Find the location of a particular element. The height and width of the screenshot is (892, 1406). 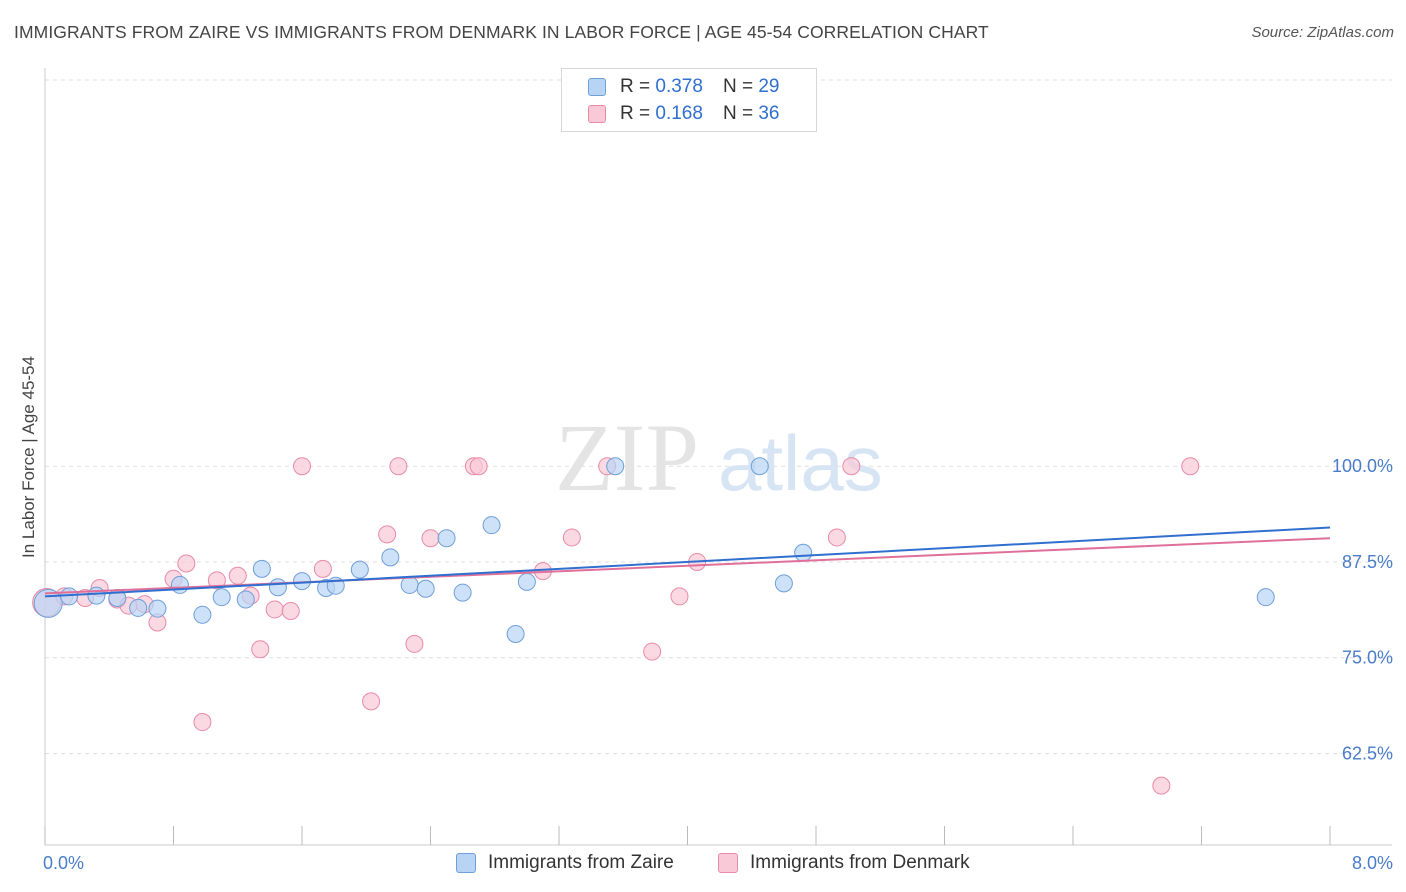

watermark-zip: ZIP is located at coordinates (627, 457).